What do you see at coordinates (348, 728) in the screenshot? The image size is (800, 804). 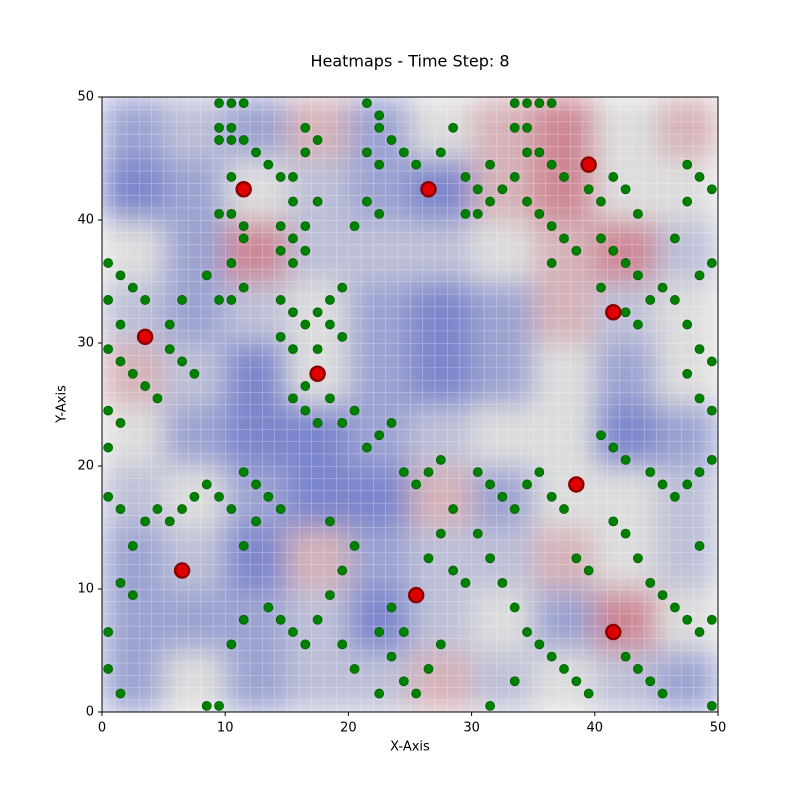 I see `x-tick-label: 20` at bounding box center [348, 728].